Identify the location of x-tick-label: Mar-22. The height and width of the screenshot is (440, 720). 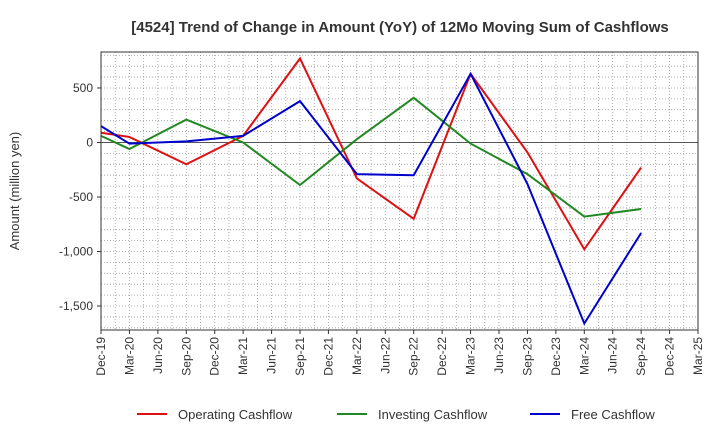
(357, 356).